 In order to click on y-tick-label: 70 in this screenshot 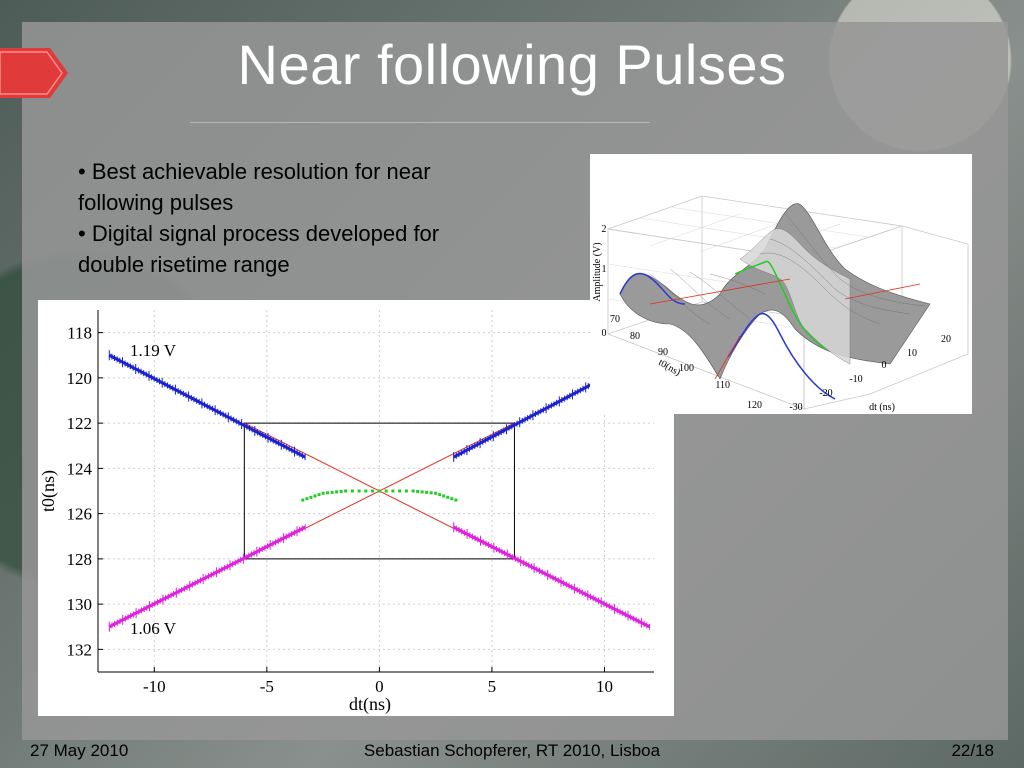, I will do `click(615, 319)`.